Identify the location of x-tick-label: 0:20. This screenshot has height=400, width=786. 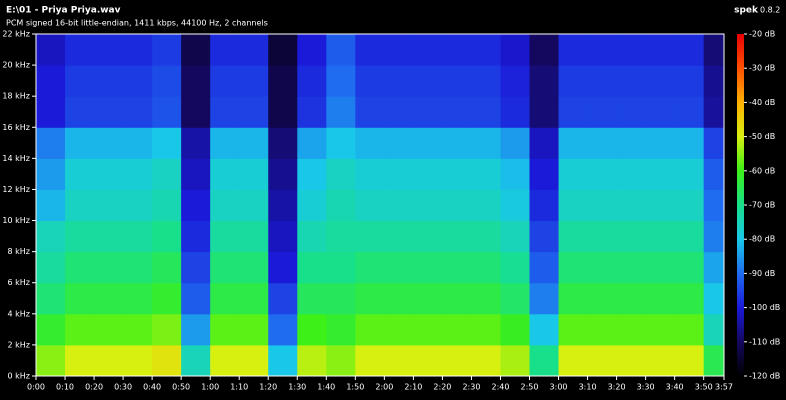
(94, 387).